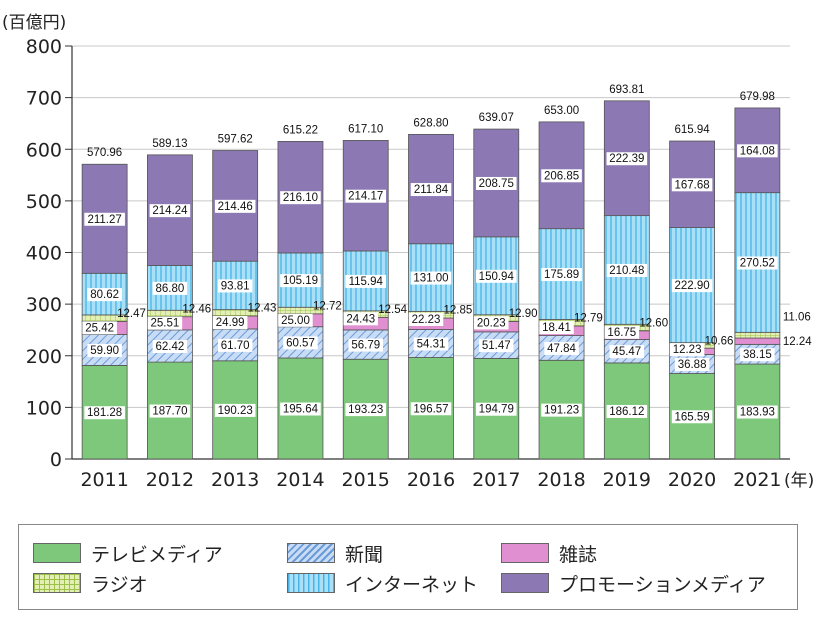 The image size is (835, 618). I want to click on legend-swatch-internet, so click(311, 583).